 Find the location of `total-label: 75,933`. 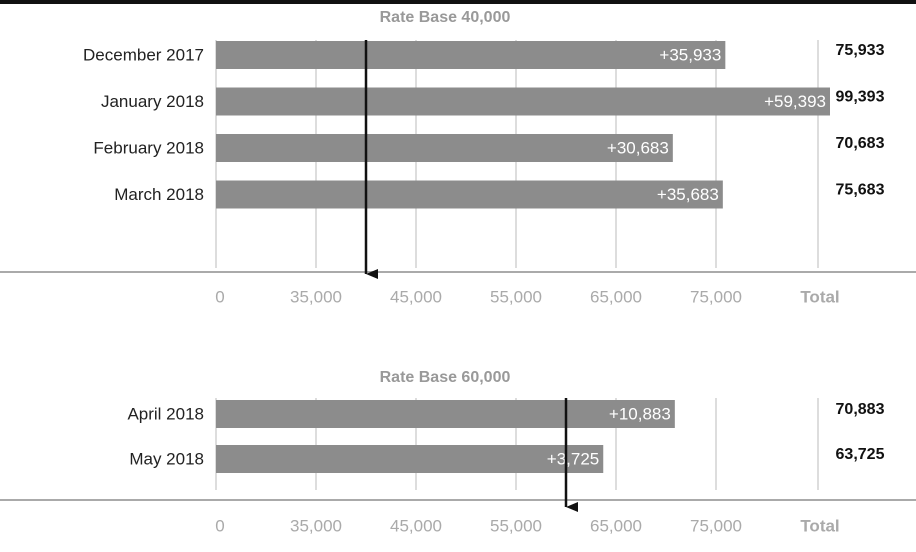

total-label: 75,933 is located at coordinates (860, 50).